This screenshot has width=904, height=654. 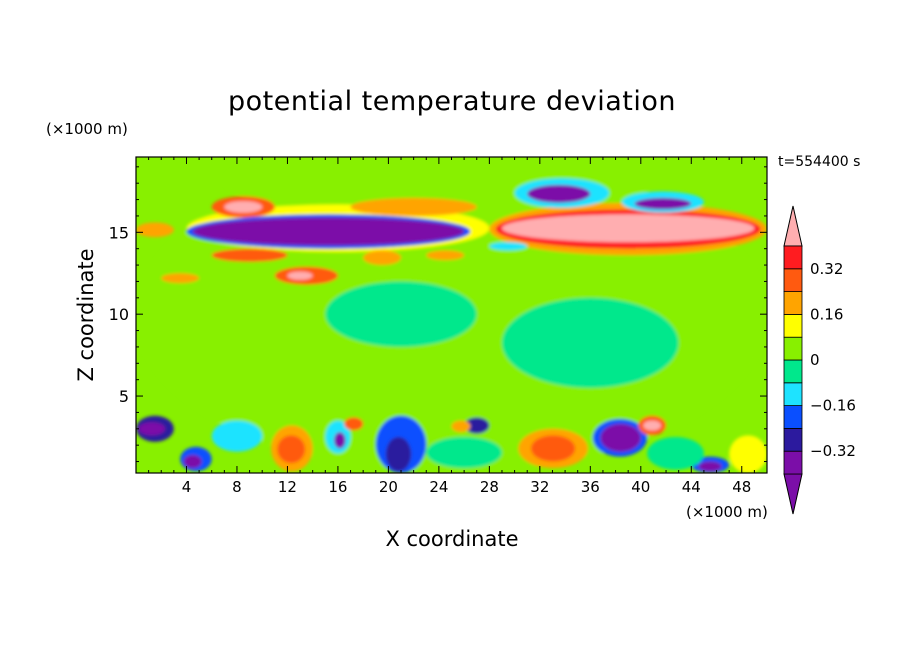 I want to click on colorbar-tick-label: 0.16, so click(x=826, y=314).